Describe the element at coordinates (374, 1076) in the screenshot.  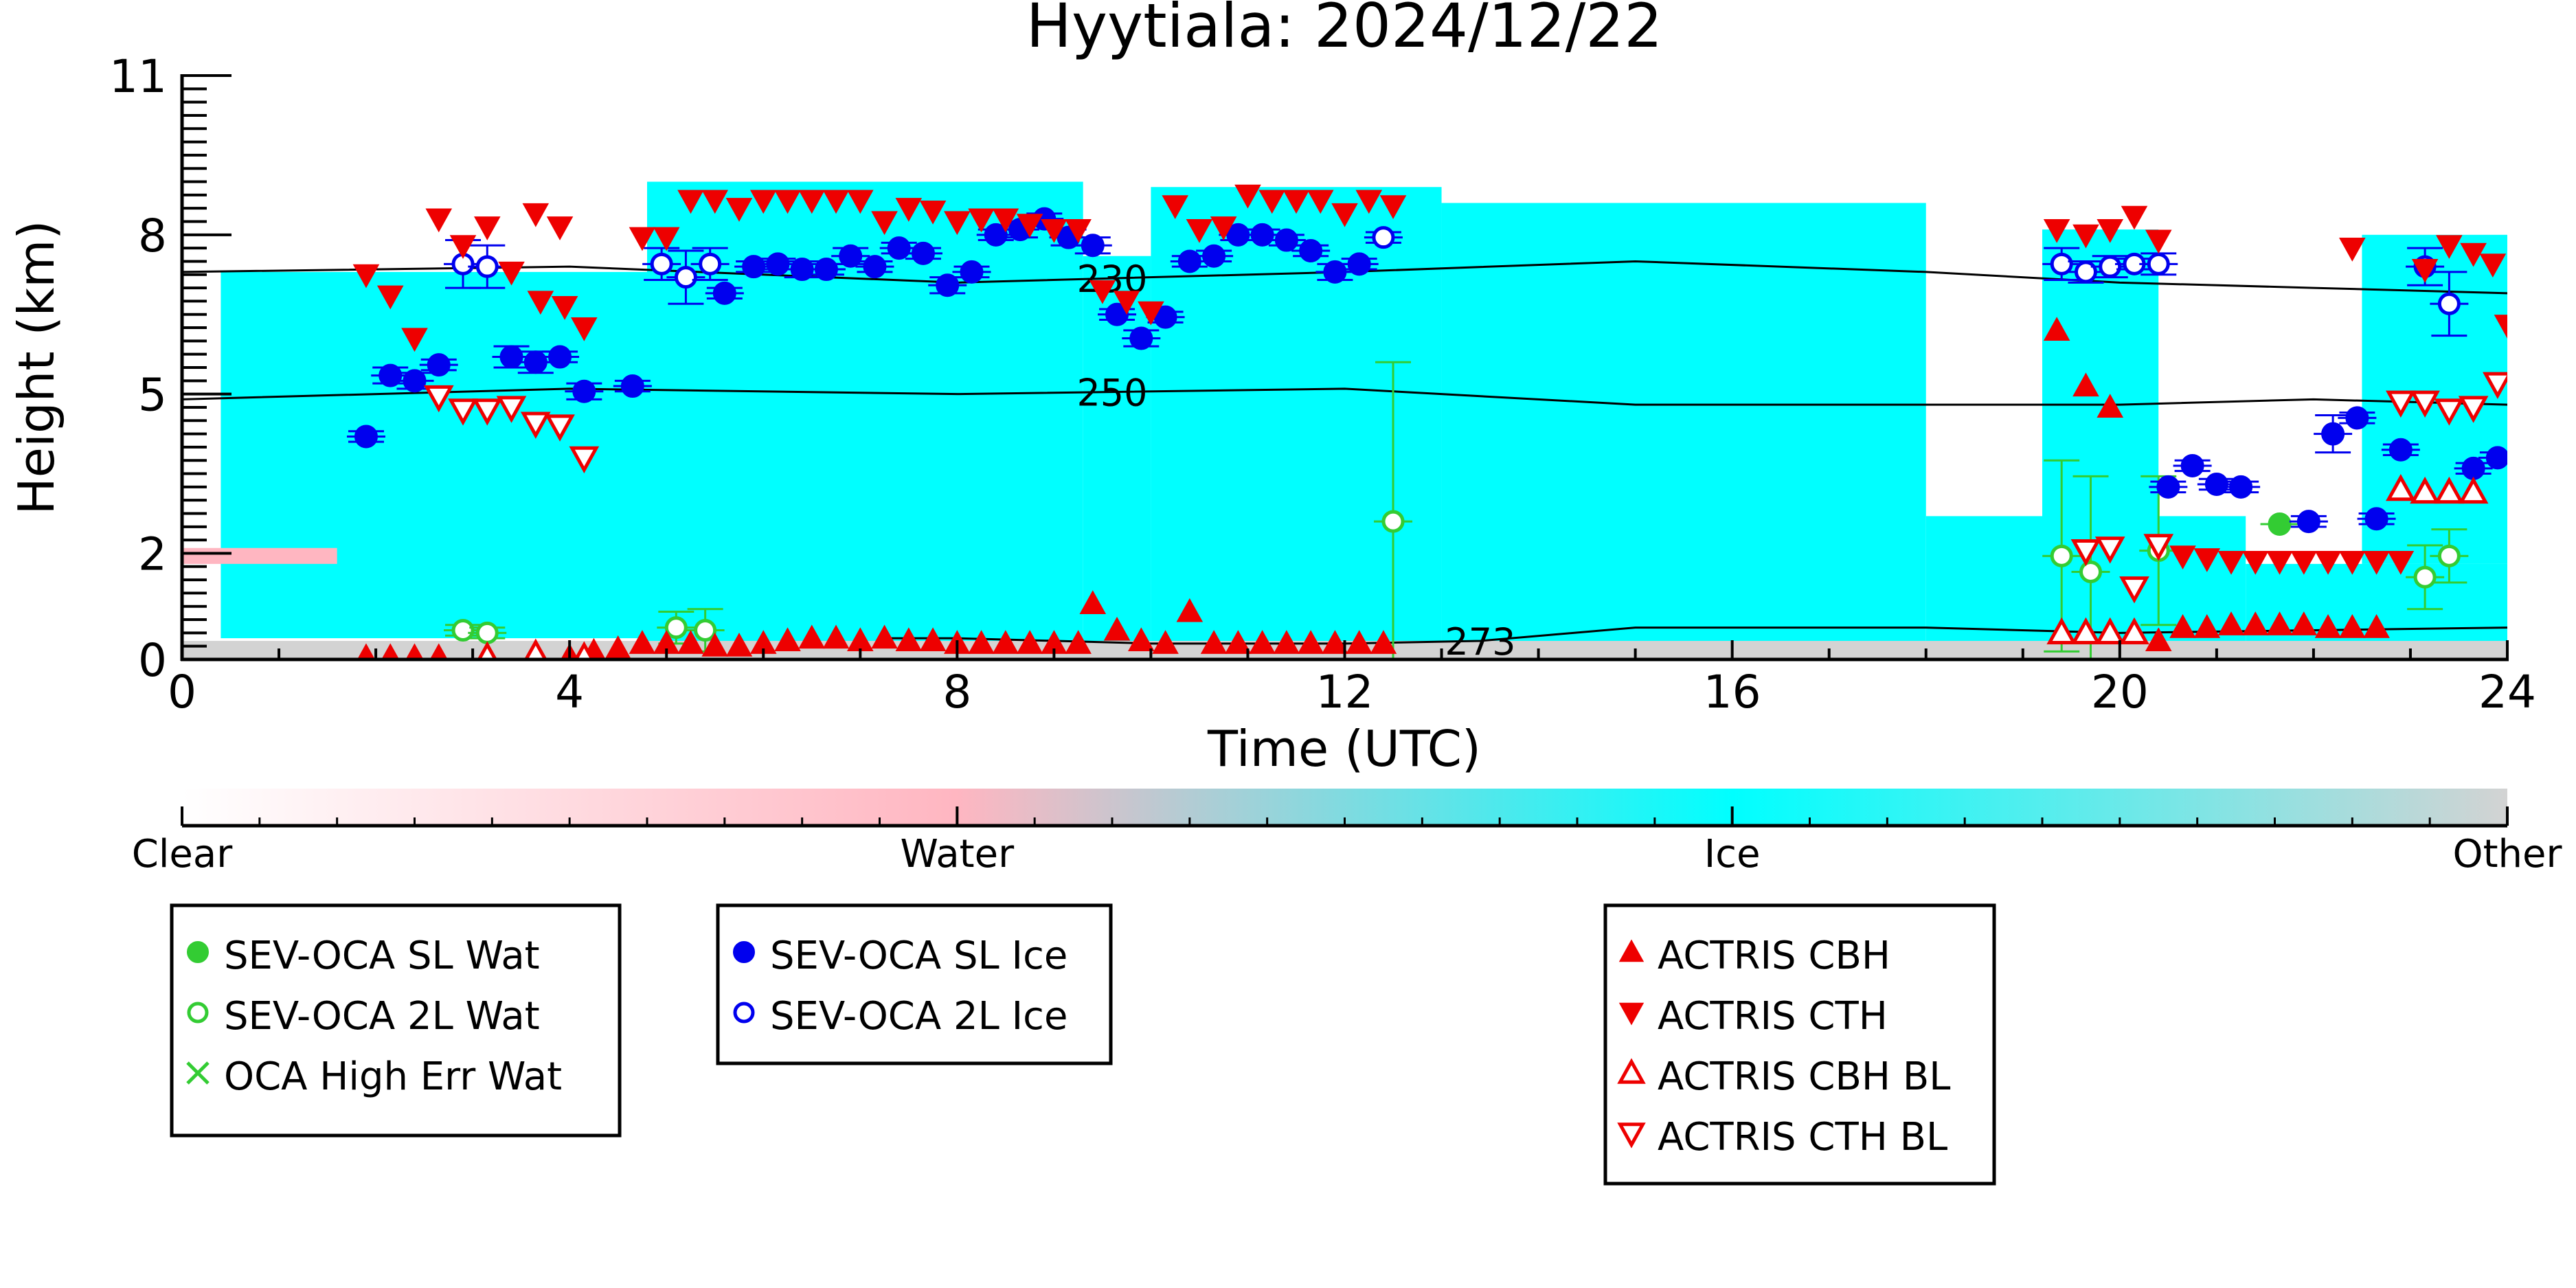
I see `legend-entry: OCA High Err Wat` at that location.